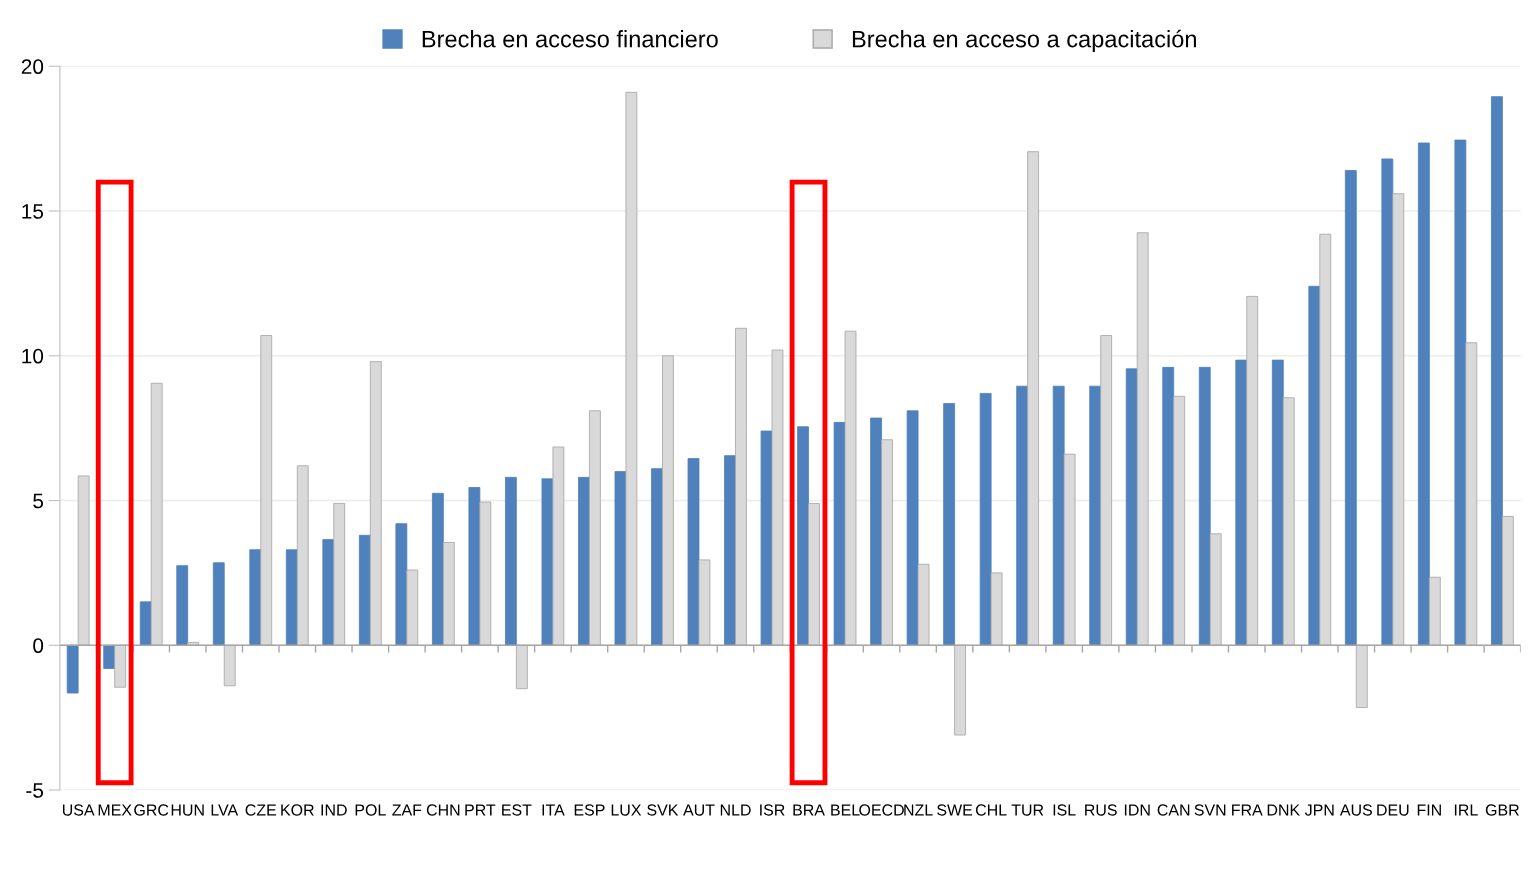 The width and height of the screenshot is (1536, 872). Describe the element at coordinates (151, 810) in the screenshot. I see `x-tick-label: GRC` at that location.